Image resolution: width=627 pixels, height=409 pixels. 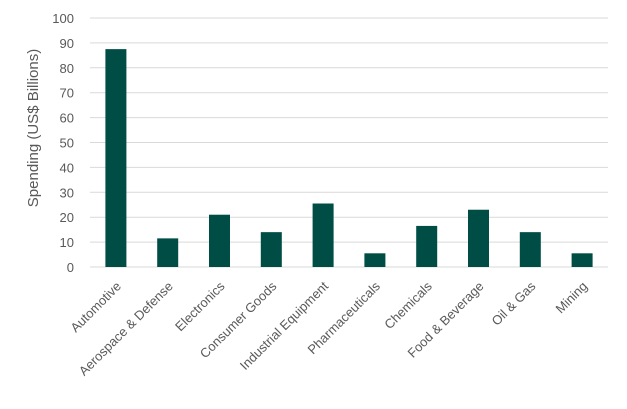 What do you see at coordinates (284, 325) in the screenshot?
I see `x-category-label: Industrial Equipment` at bounding box center [284, 325].